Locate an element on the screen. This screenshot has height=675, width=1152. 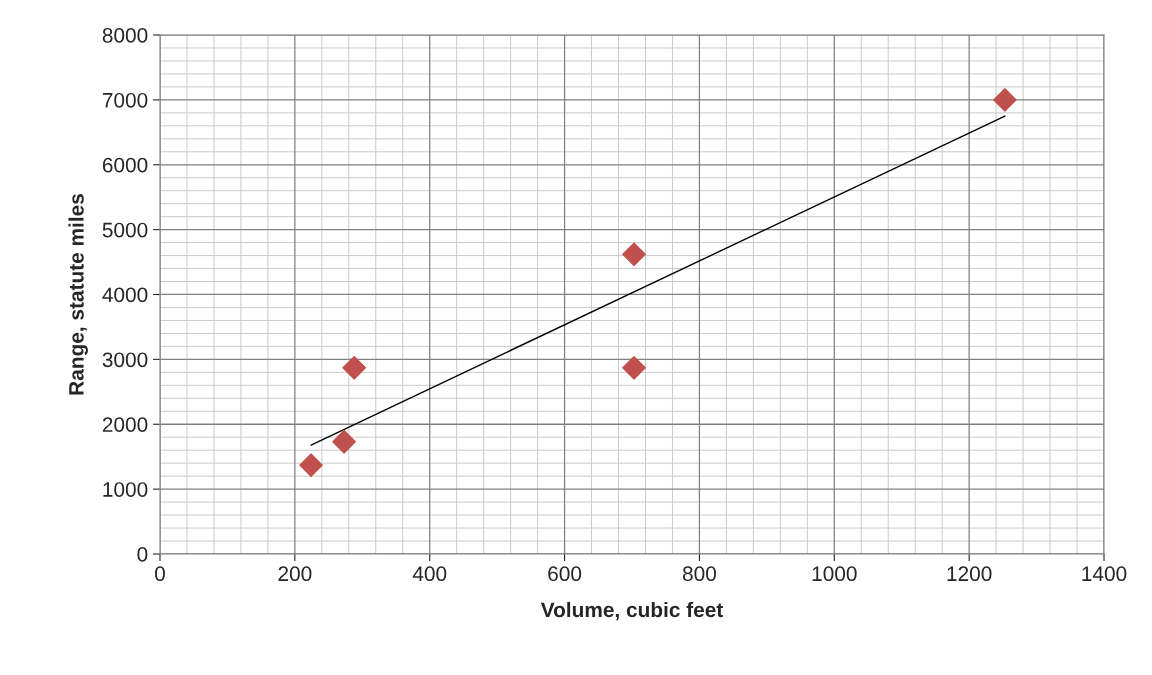
x-tick-label: 800 is located at coordinates (699, 574).